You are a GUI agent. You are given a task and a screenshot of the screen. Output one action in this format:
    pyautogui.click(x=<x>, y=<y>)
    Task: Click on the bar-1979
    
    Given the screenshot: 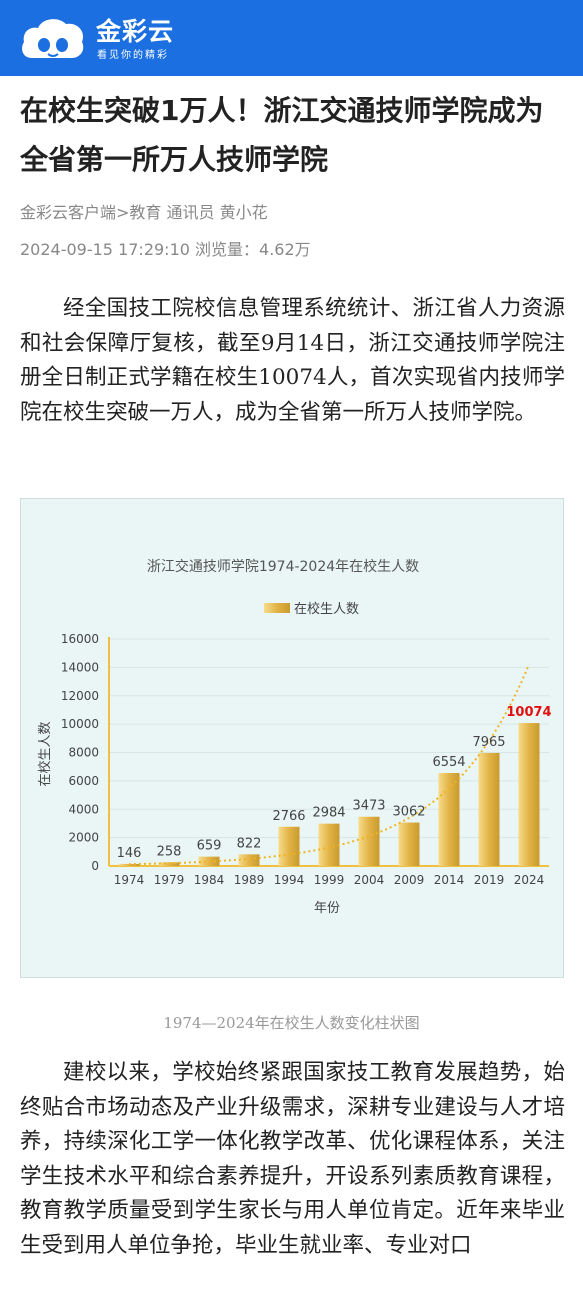 What is the action you would take?
    pyautogui.click(x=169, y=864)
    